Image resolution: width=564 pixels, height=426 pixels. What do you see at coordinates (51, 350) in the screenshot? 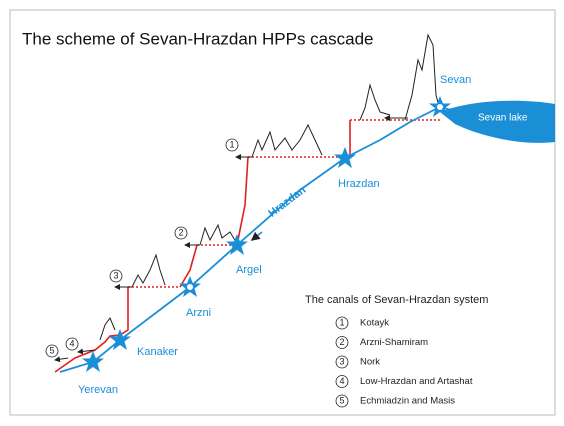
I see `canal-marker: 5` at bounding box center [51, 350].